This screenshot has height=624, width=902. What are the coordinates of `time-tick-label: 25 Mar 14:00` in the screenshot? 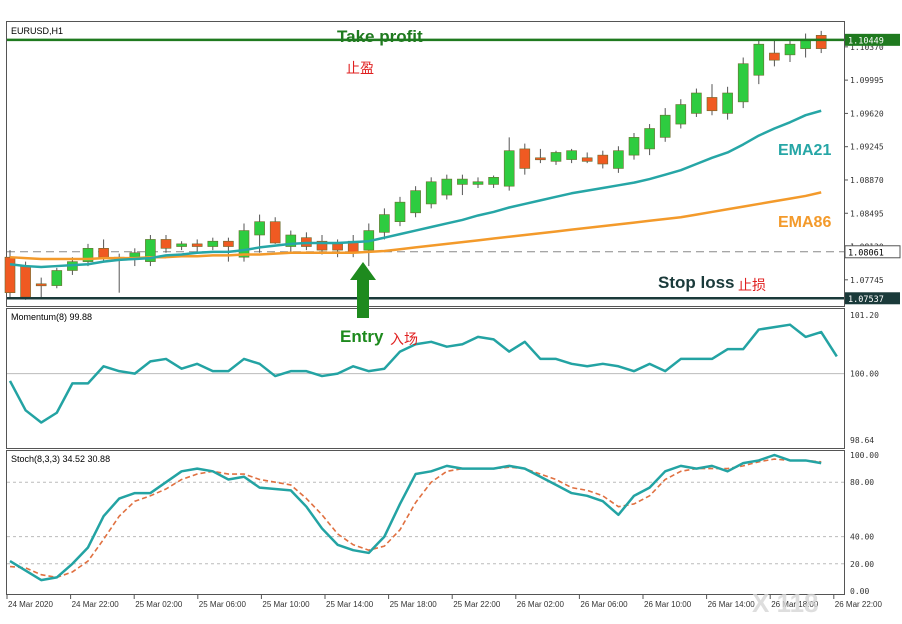 It's located at (350, 604).